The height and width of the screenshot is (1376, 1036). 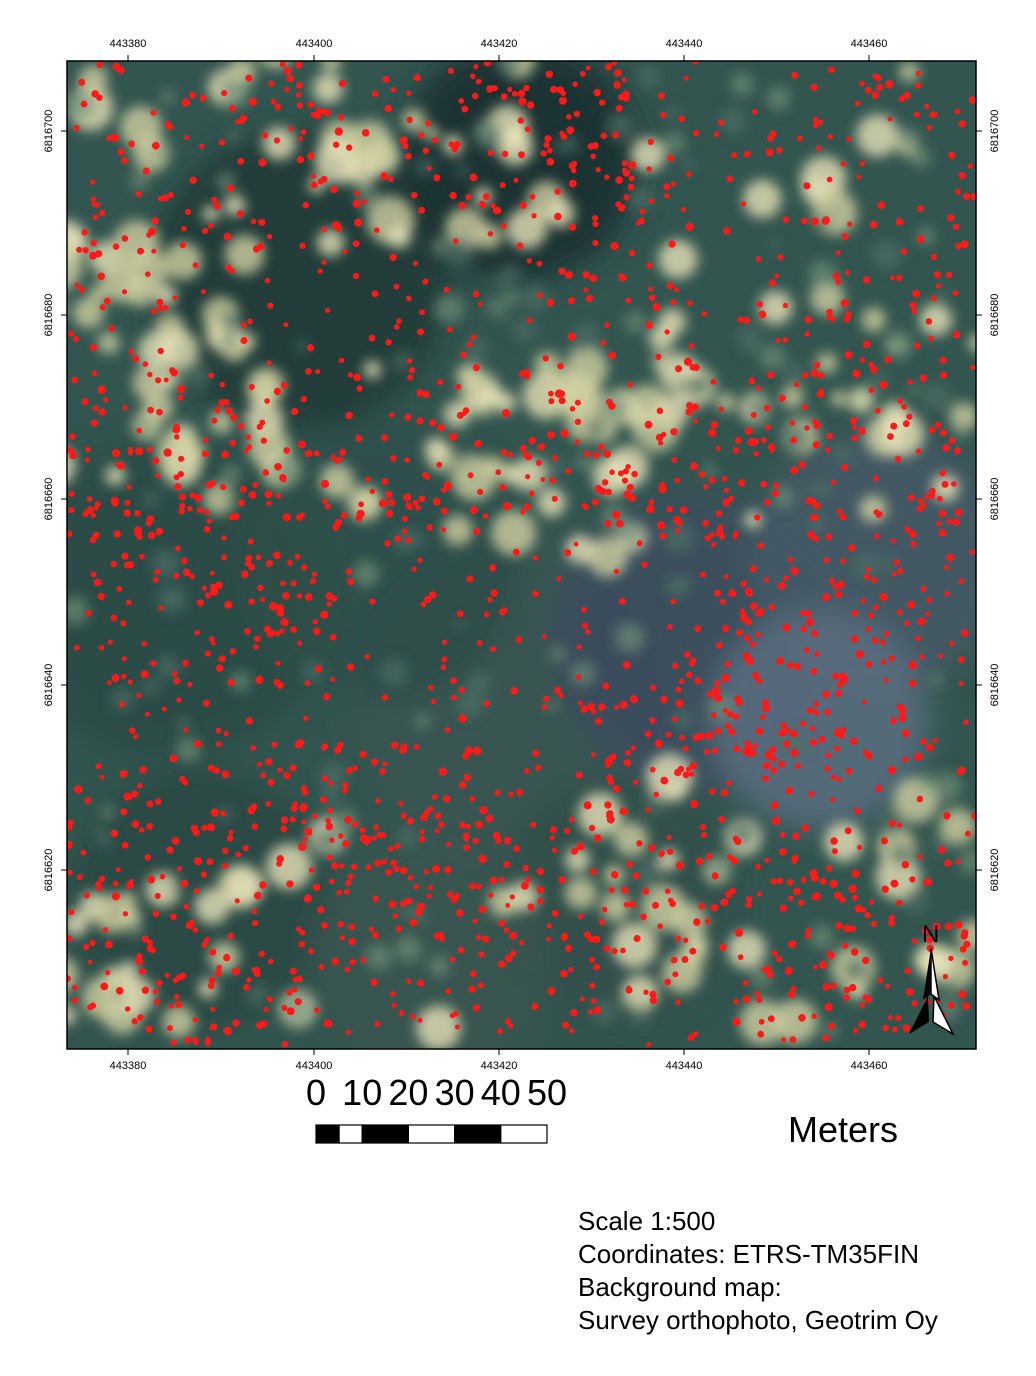 I want to click on scale-unit-label: Meters, so click(x=843, y=1129).